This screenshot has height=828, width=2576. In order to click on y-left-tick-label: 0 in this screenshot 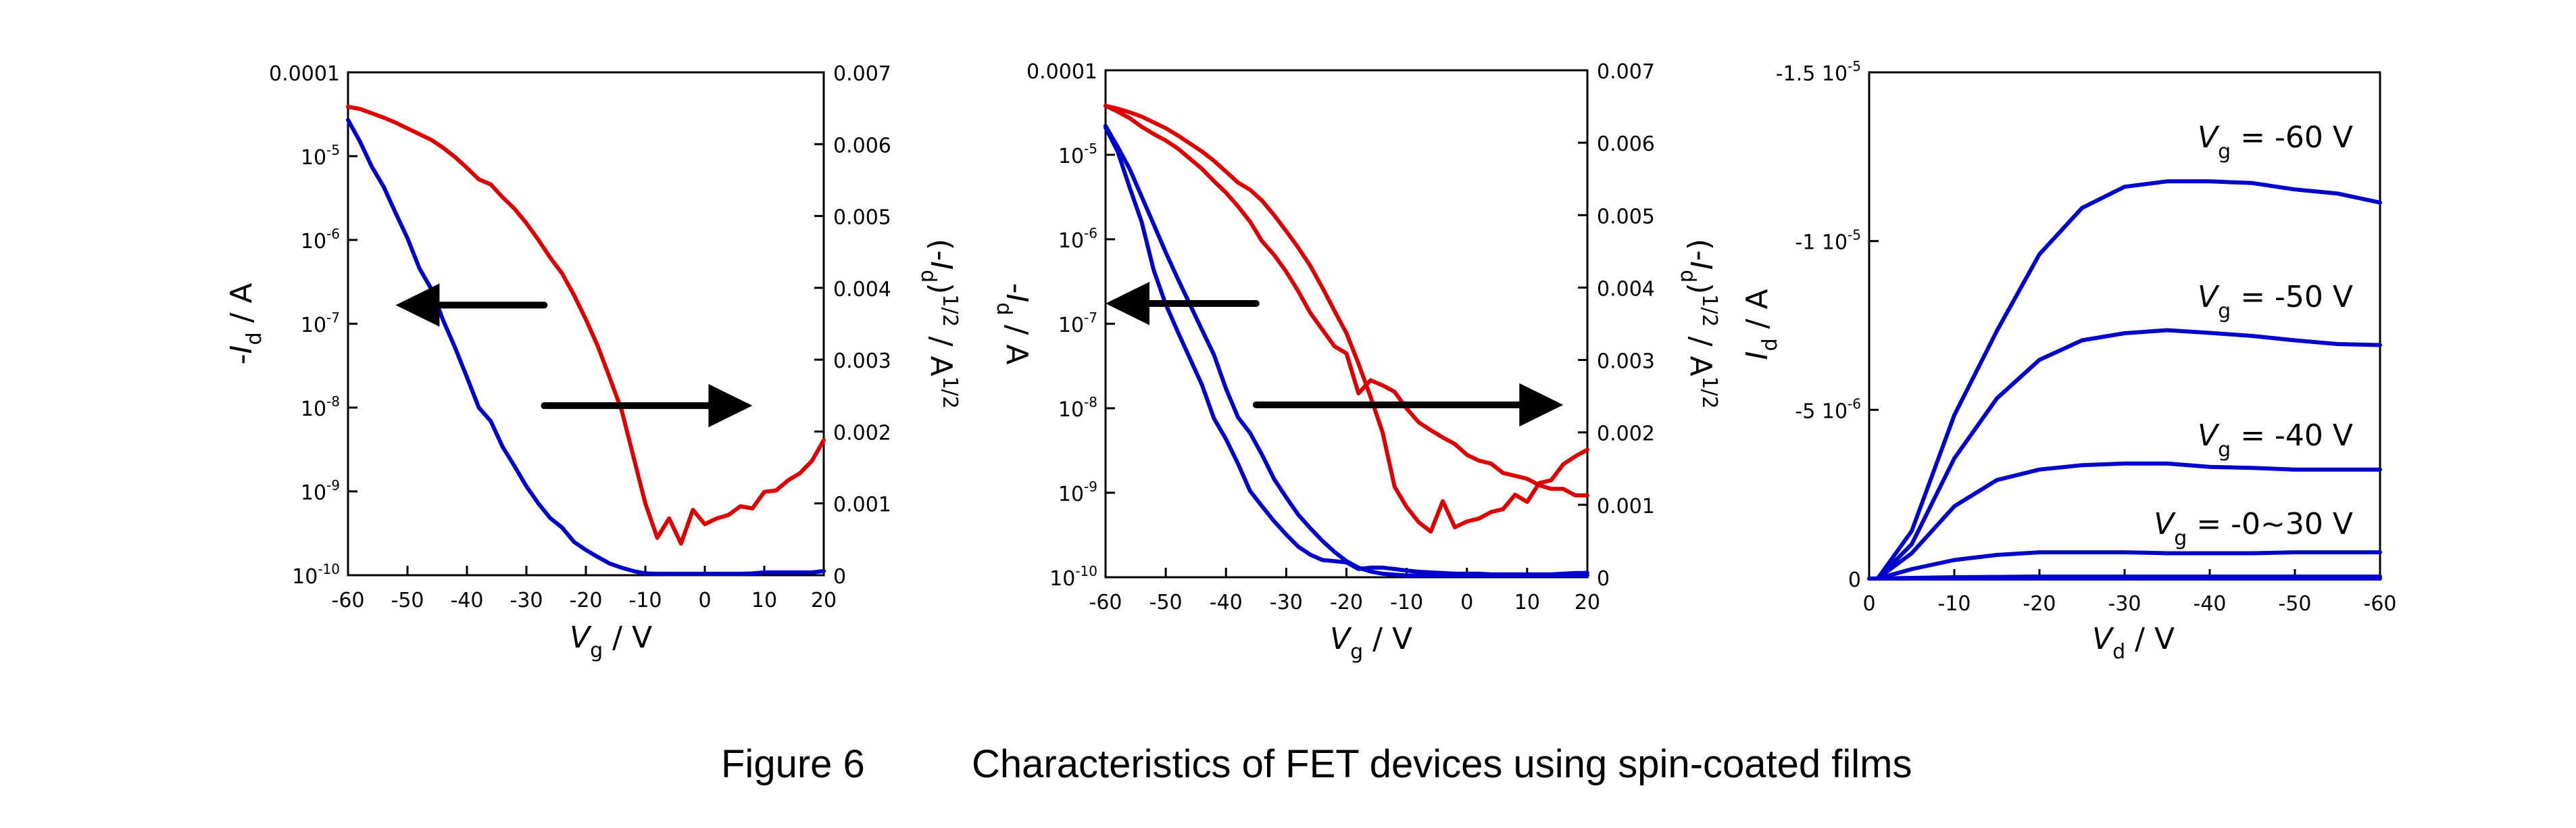, I will do `click(1855, 580)`.